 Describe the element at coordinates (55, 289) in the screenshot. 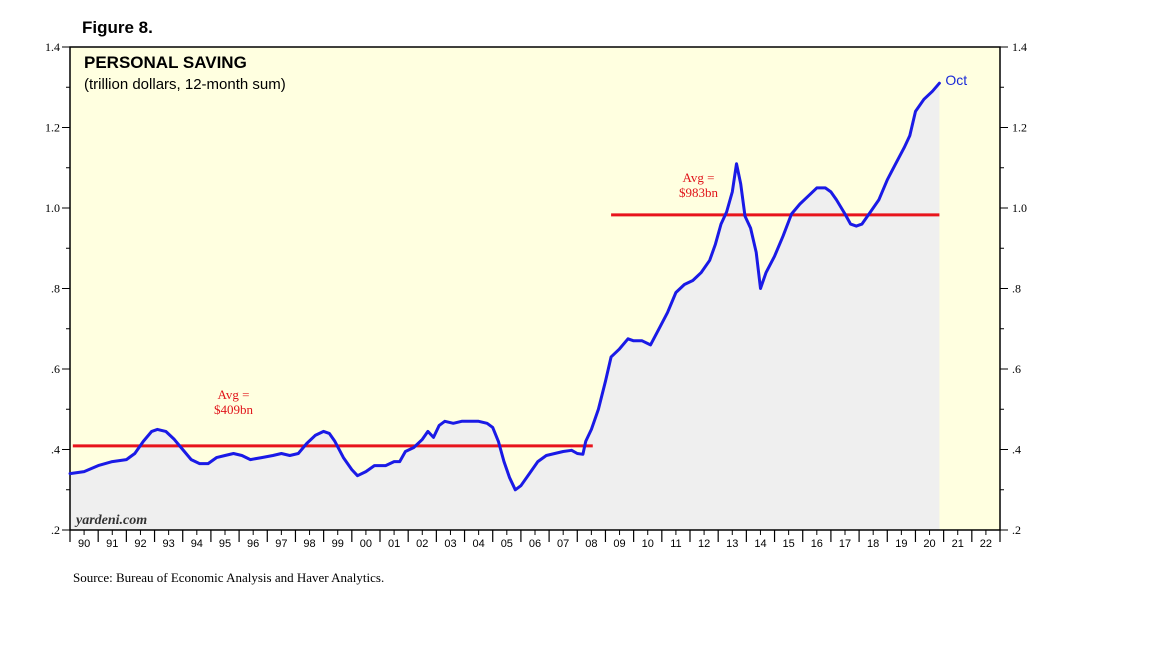

I see `y-tick-label-left: .8` at that location.